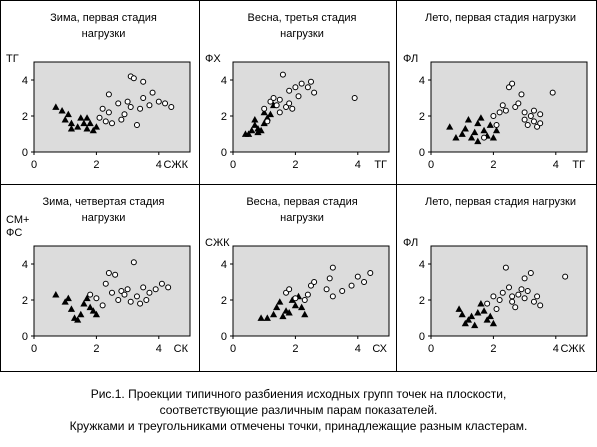 The height and width of the screenshot is (447, 597). I want to click on y-tick-label: 2, so click(224, 301).